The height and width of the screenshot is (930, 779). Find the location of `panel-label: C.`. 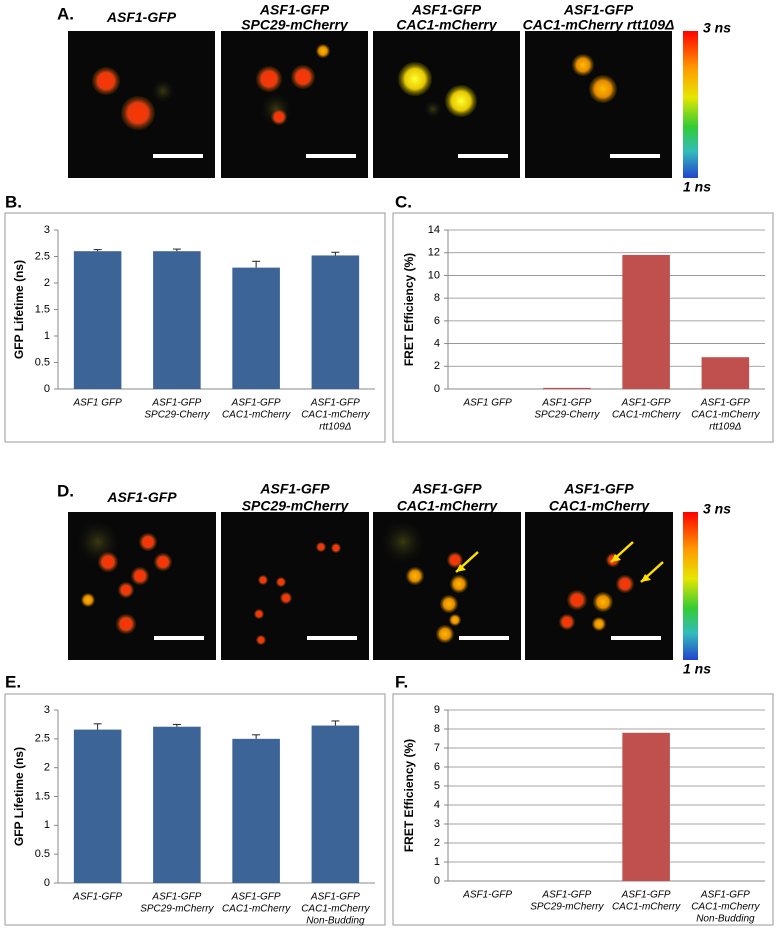

panel-label: C. is located at coordinates (403, 201).